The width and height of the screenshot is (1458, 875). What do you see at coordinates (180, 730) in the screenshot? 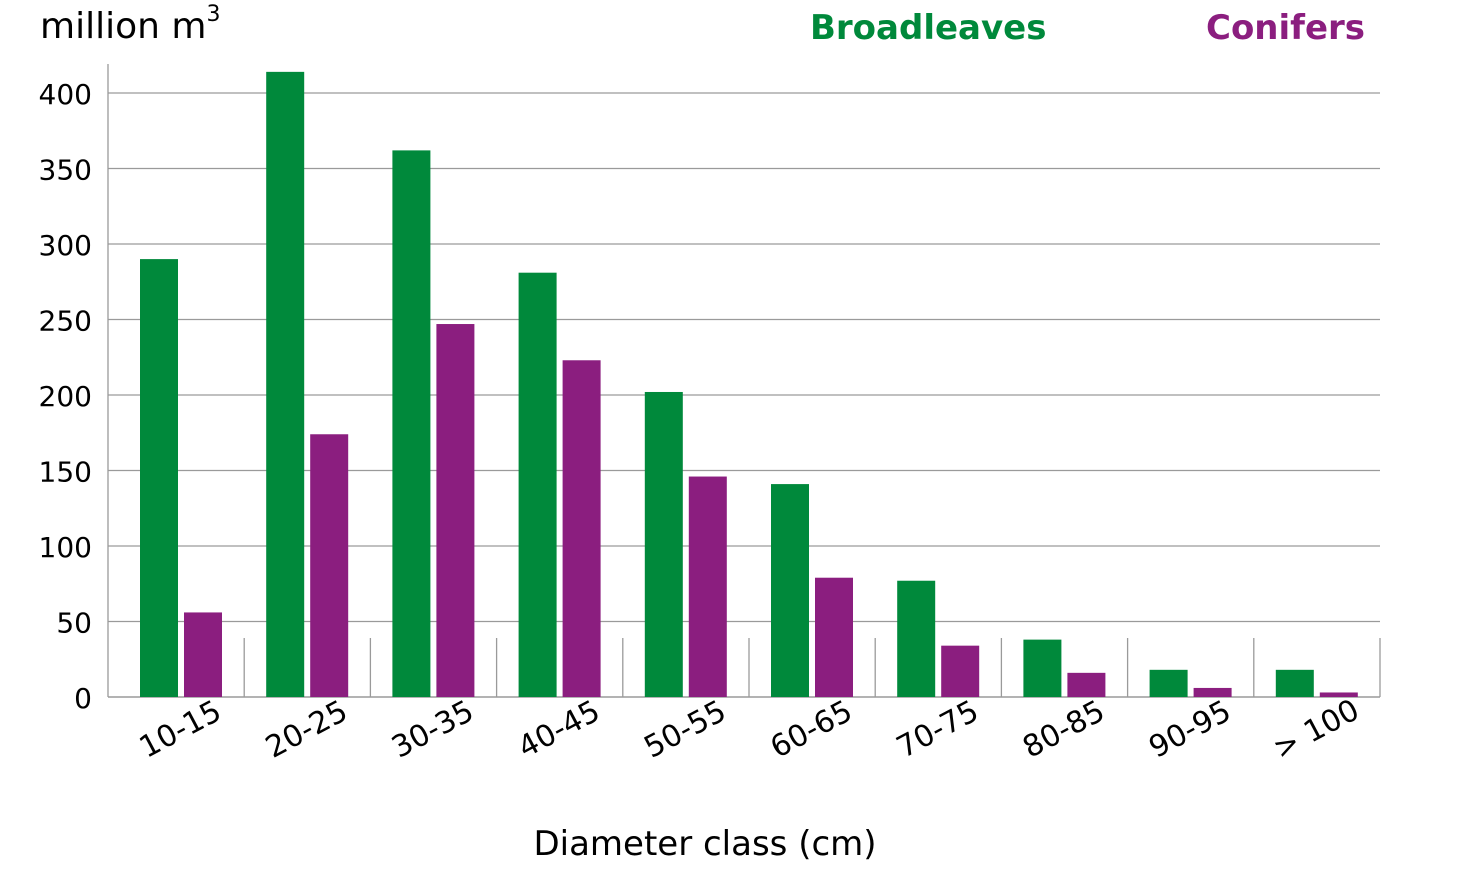
I see `x-tick-label: 10-15` at bounding box center [180, 730].